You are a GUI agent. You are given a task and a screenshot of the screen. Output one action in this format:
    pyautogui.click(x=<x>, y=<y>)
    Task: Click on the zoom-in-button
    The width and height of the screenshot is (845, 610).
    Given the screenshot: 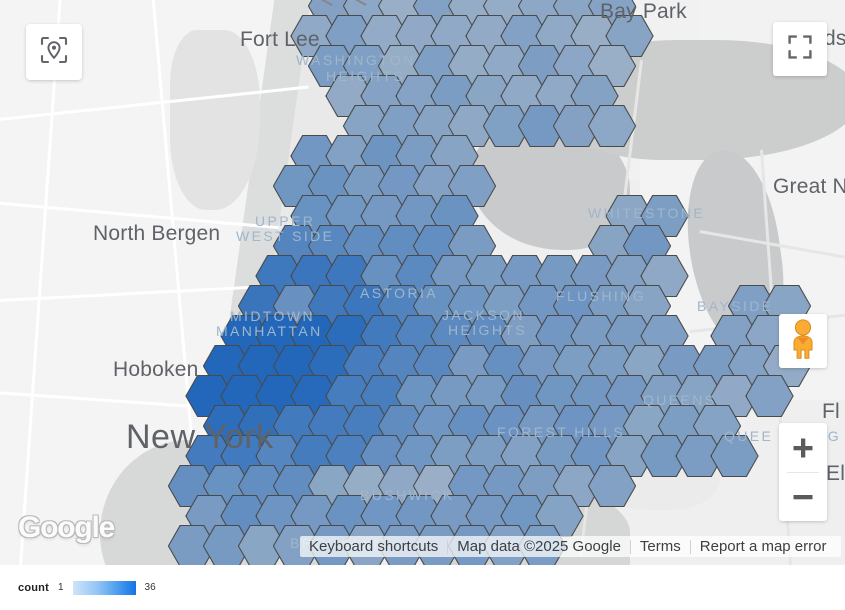 What is the action you would take?
    pyautogui.click(x=803, y=448)
    